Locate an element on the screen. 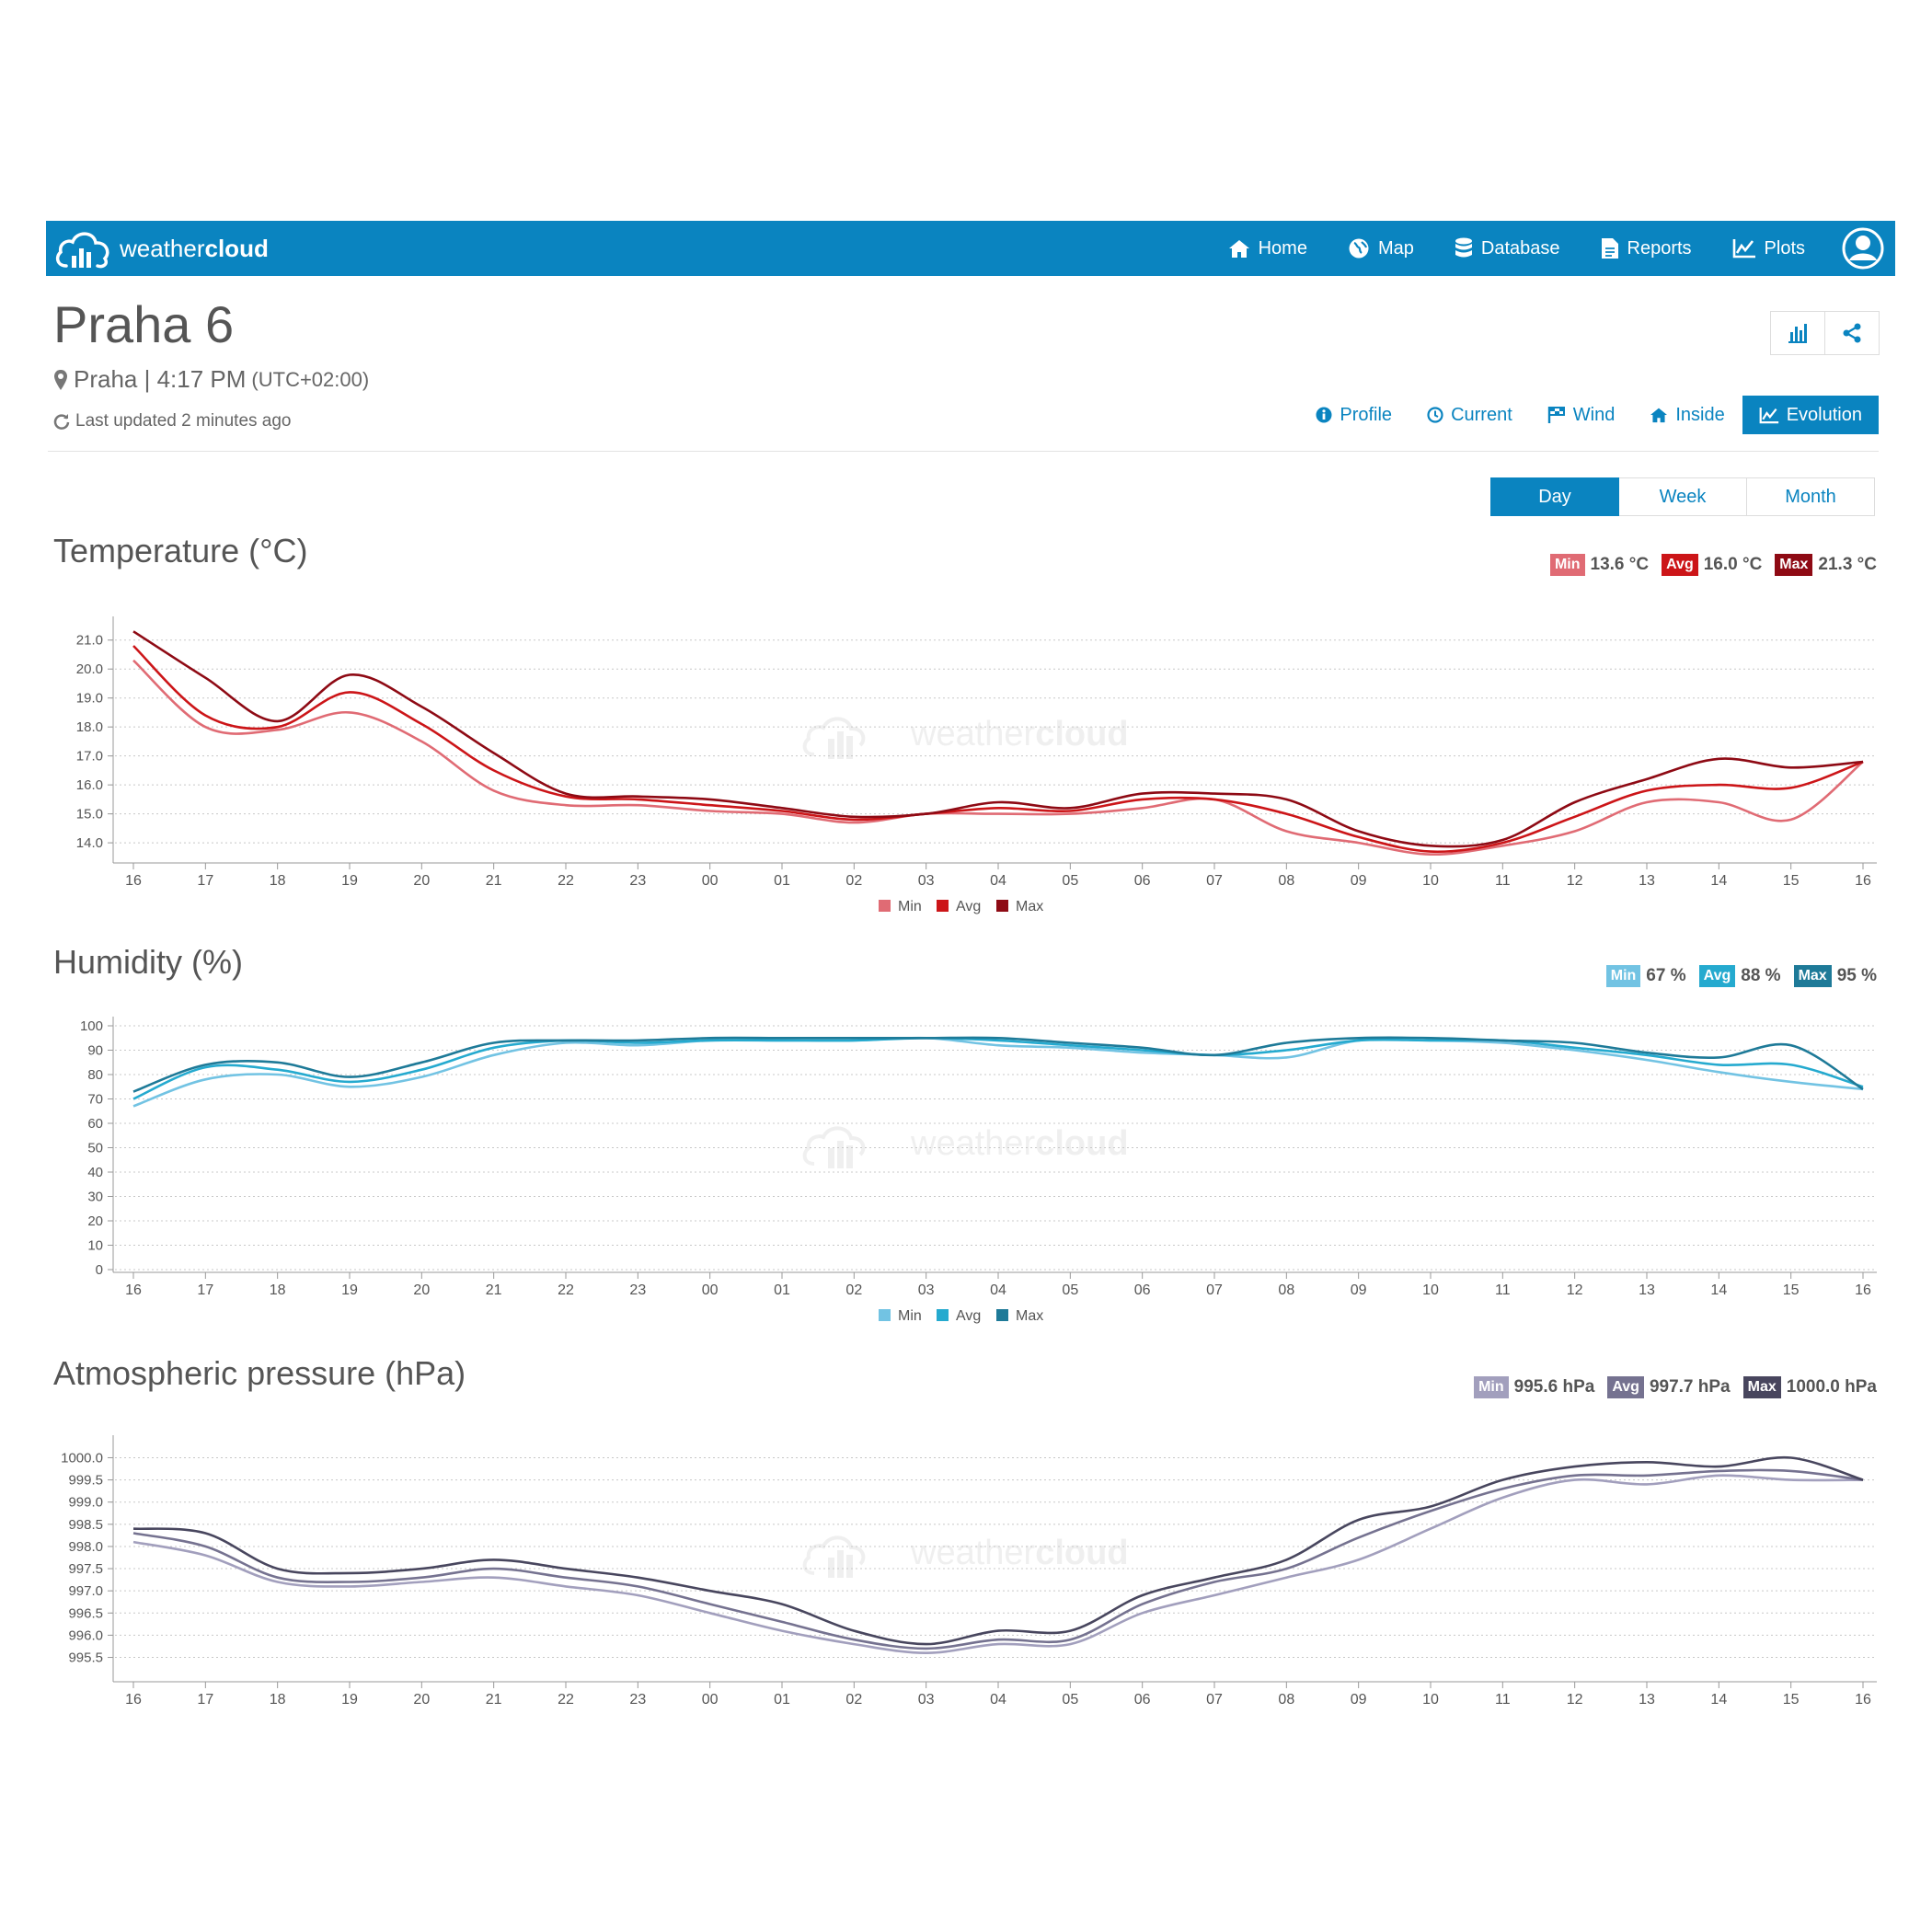  y-tick-label: 90 is located at coordinates (95, 1051).